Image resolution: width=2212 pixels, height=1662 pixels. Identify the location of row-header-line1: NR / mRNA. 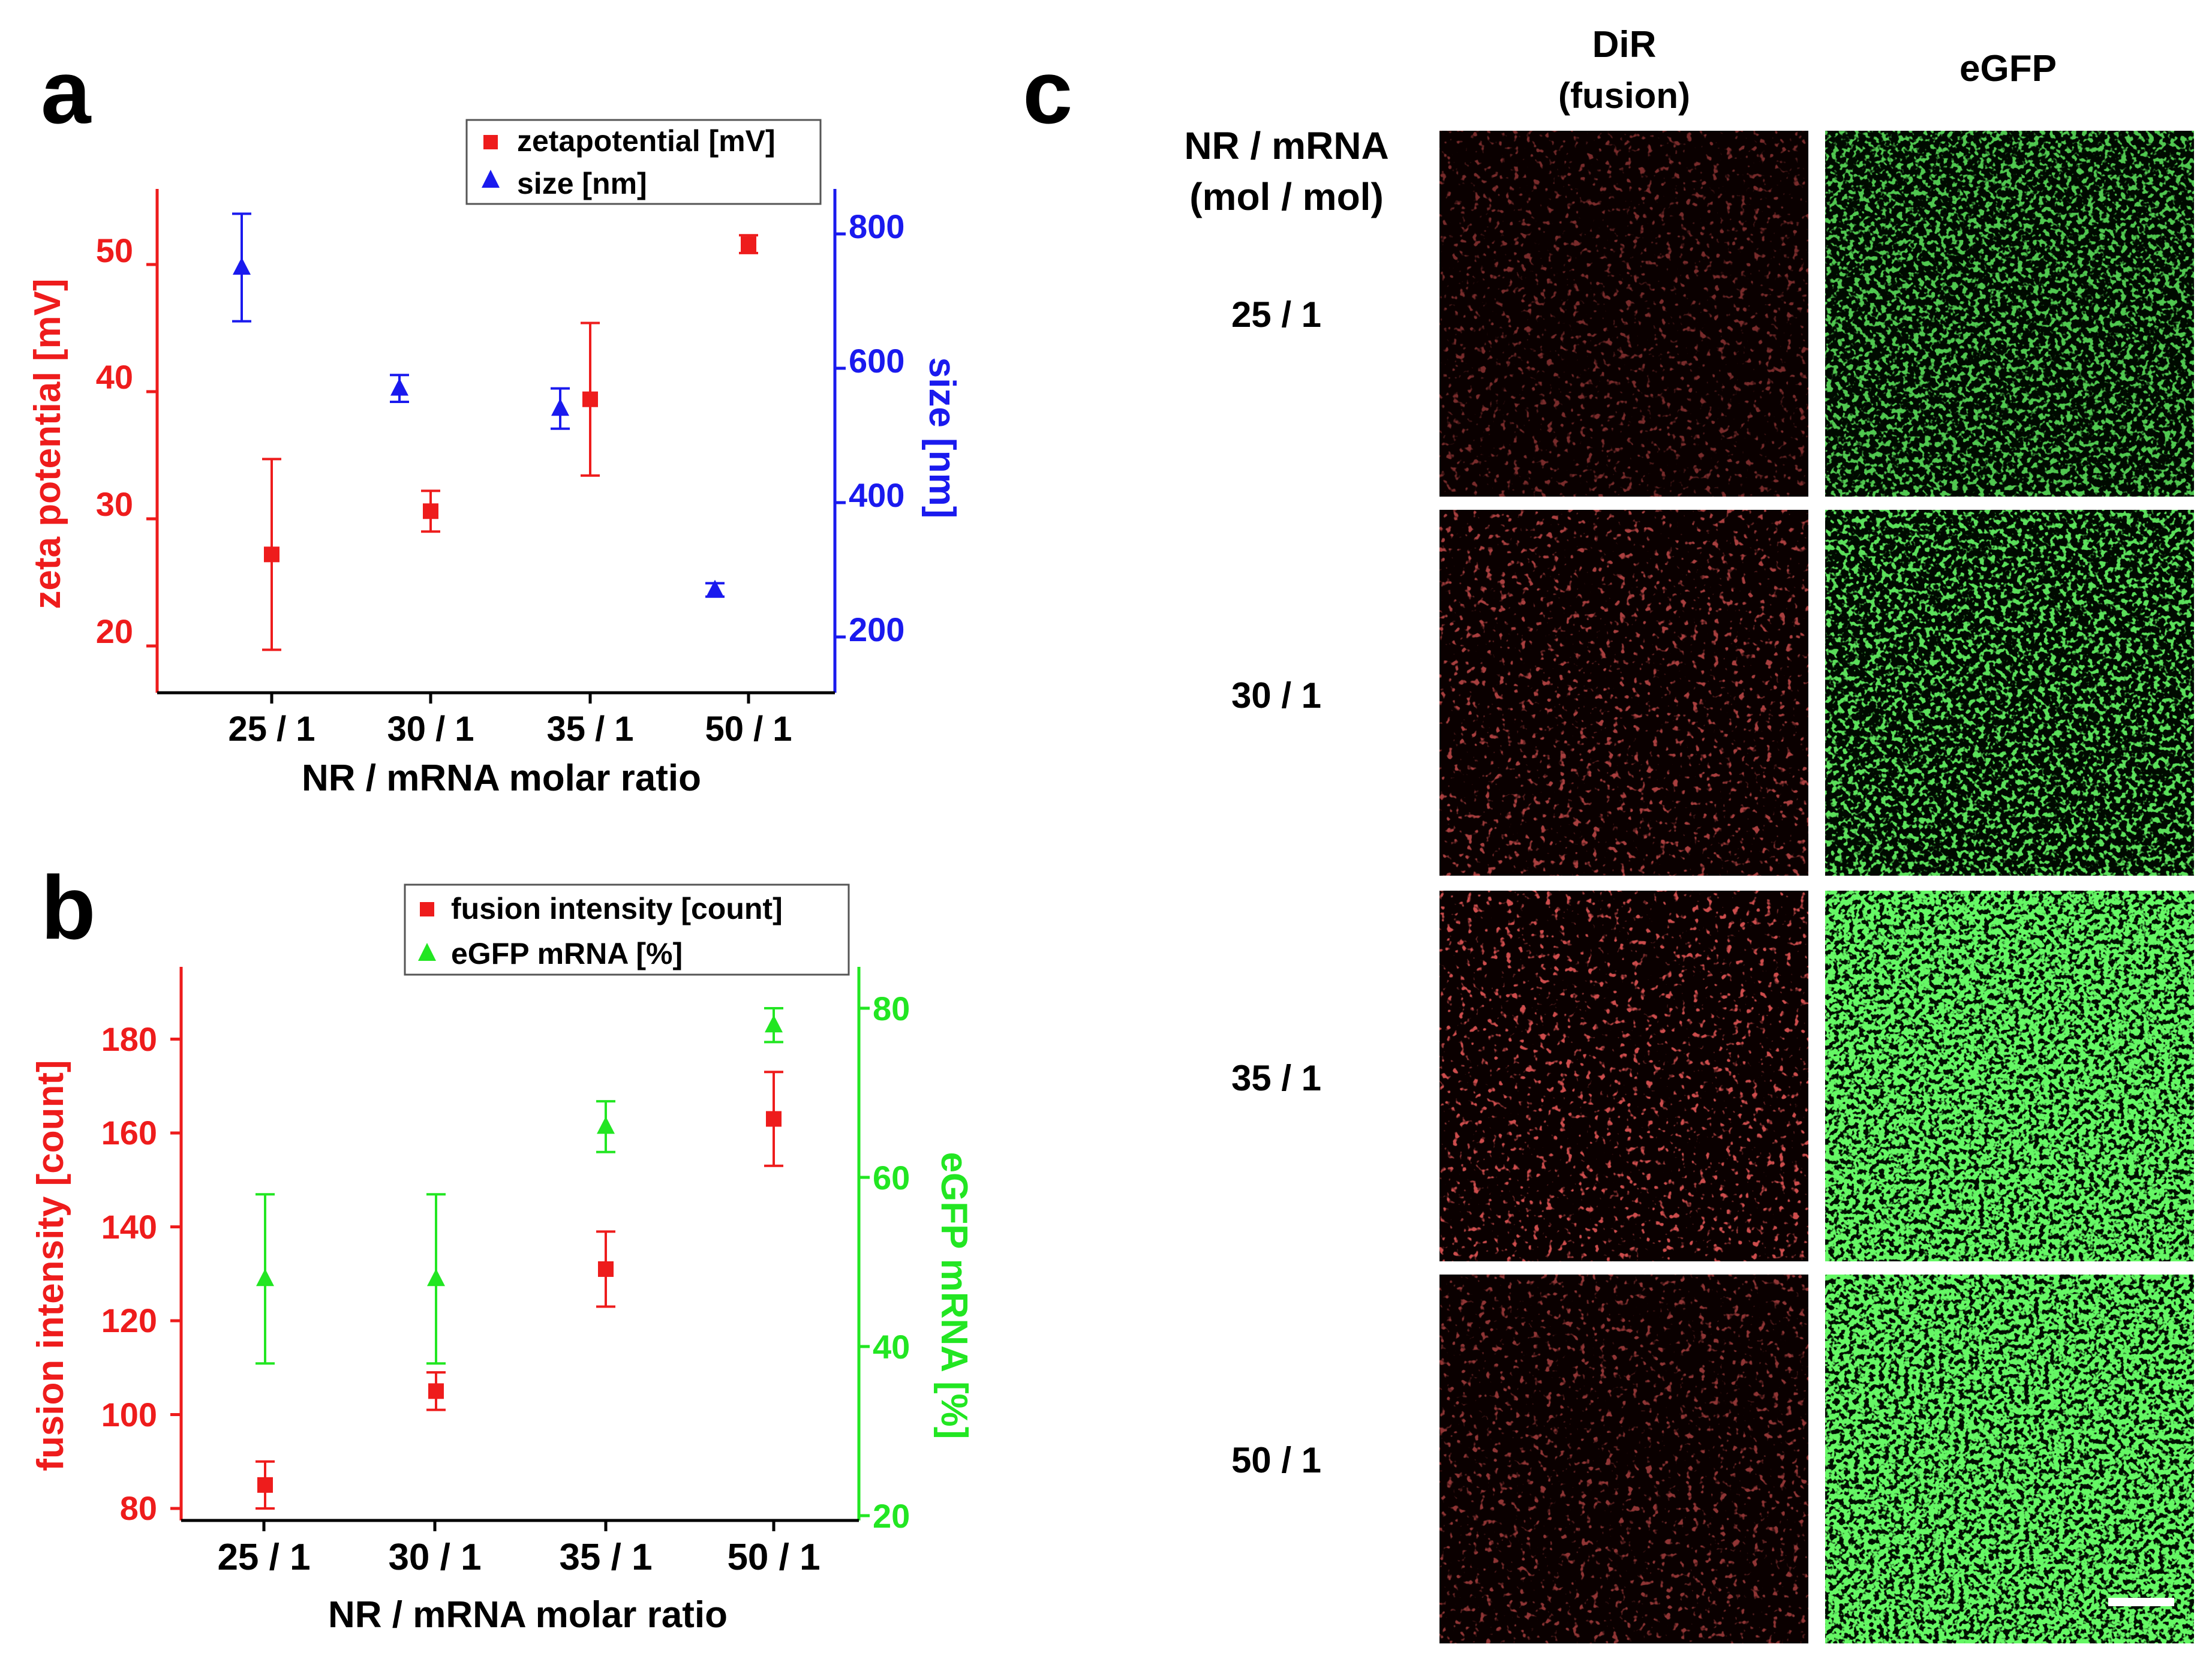
(1286, 146).